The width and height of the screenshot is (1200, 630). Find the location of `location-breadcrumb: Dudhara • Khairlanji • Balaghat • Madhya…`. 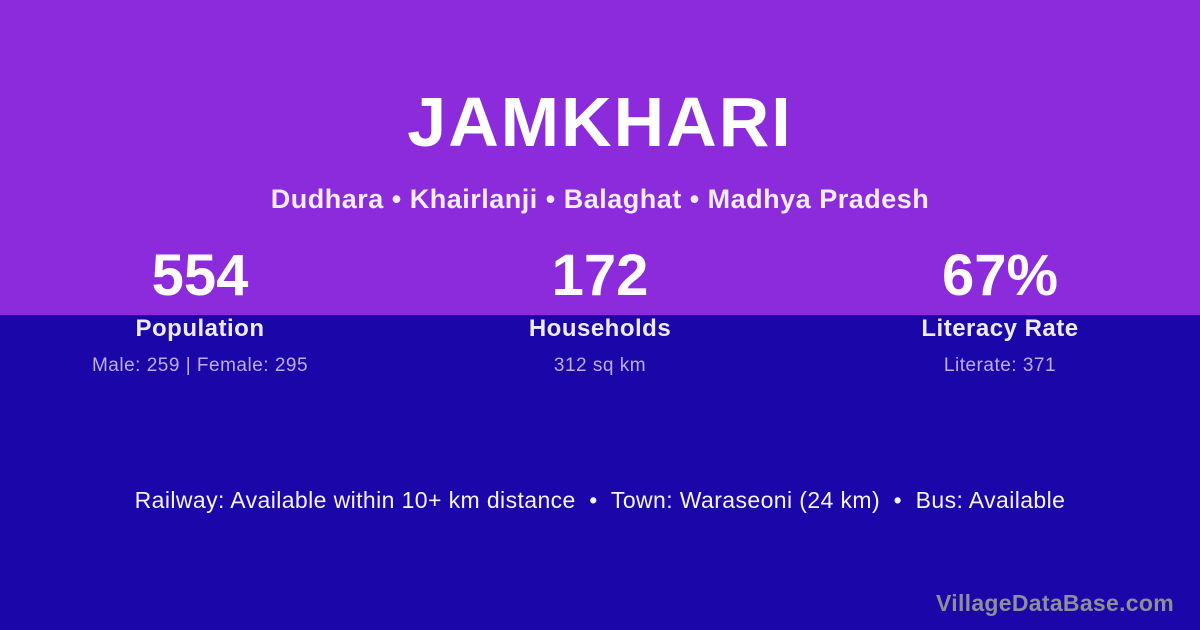

location-breadcrumb: Dudhara • Khairlanji • Balaghat • Madhya… is located at coordinates (600, 199).